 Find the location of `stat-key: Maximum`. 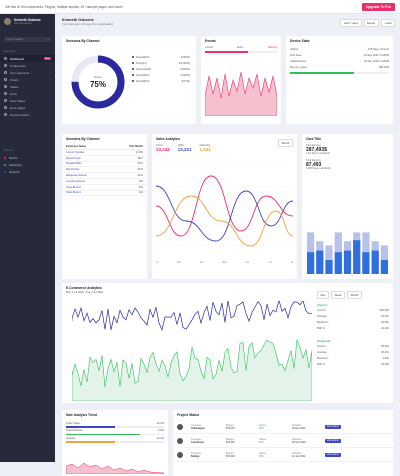

stat-key: Maximum is located at coordinates (323, 322).